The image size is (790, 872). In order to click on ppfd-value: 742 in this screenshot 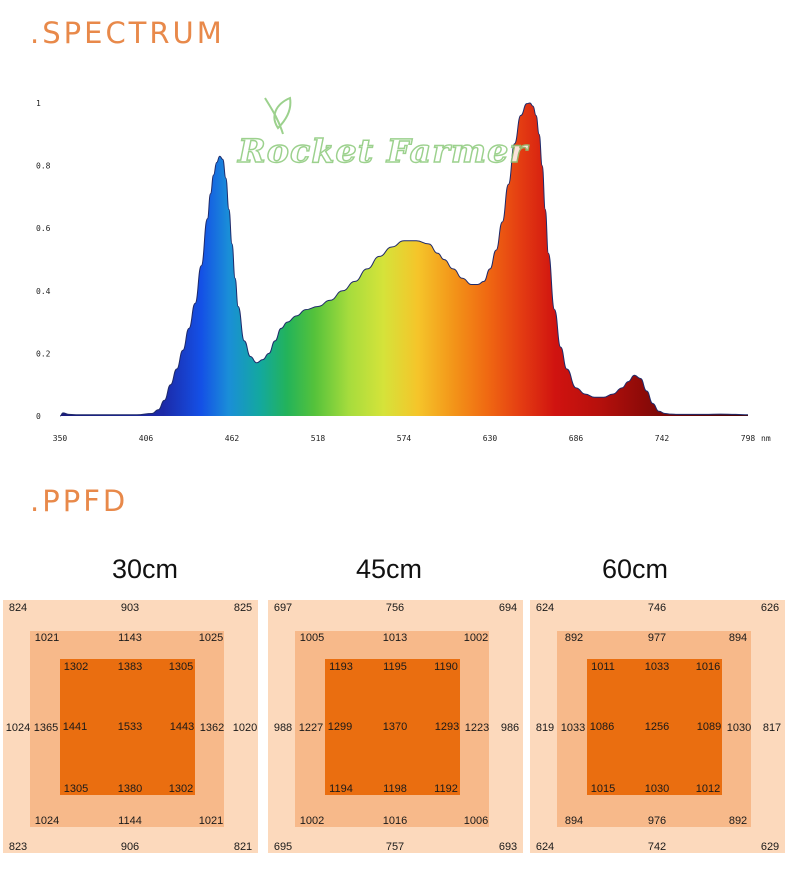, I will do `click(657, 847)`.